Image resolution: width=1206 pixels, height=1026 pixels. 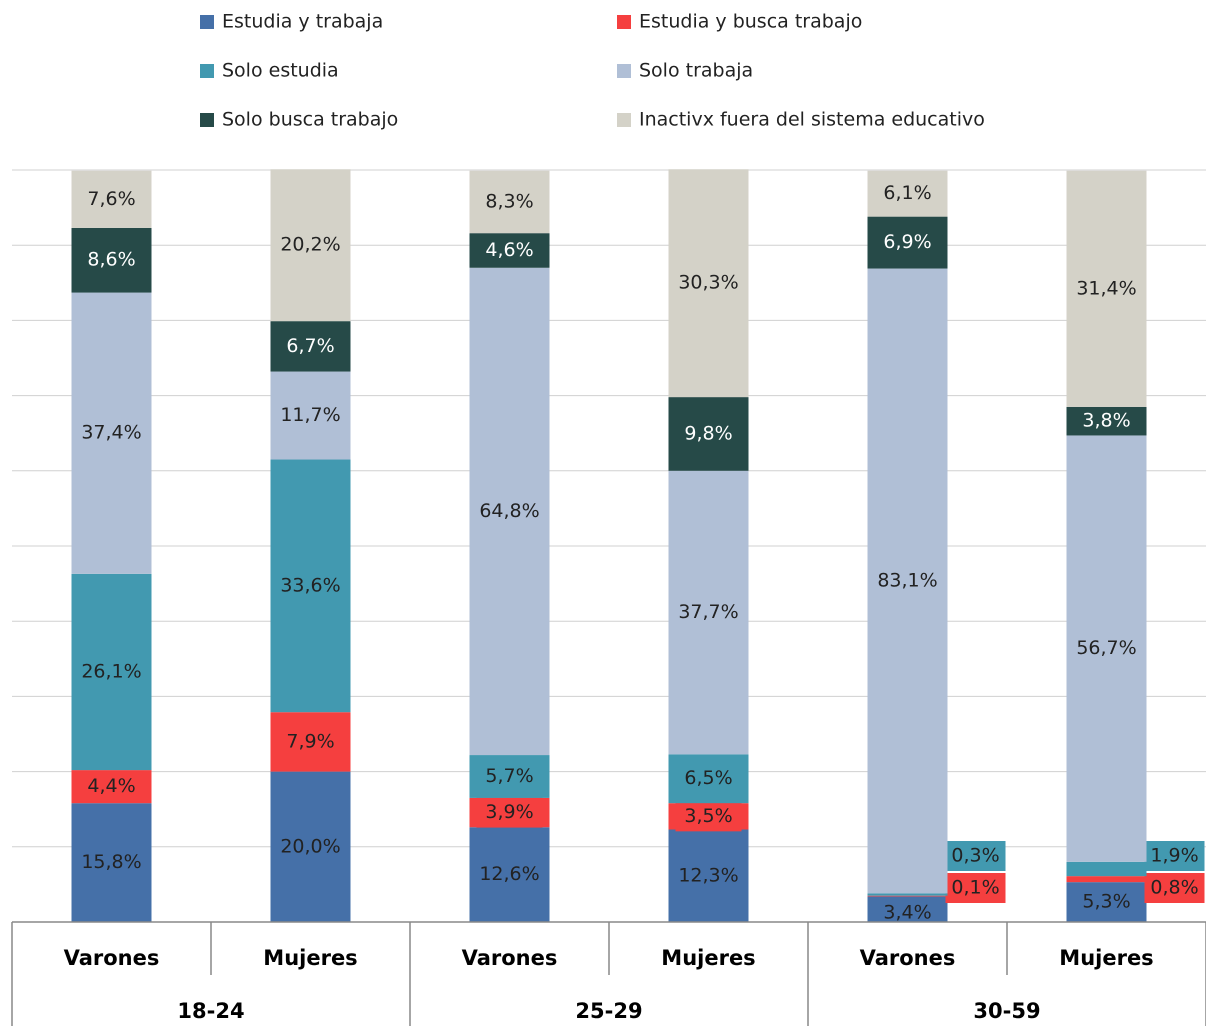 I want to click on data-label: 3,9%, so click(x=509, y=812).